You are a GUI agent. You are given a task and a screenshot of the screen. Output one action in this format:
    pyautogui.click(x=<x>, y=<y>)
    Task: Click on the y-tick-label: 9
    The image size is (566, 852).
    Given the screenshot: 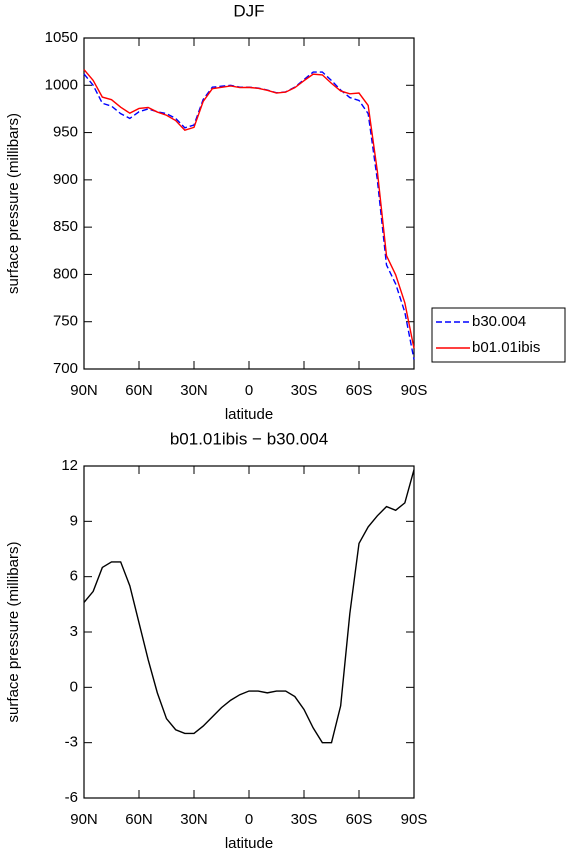 What is the action you would take?
    pyautogui.click(x=74, y=520)
    